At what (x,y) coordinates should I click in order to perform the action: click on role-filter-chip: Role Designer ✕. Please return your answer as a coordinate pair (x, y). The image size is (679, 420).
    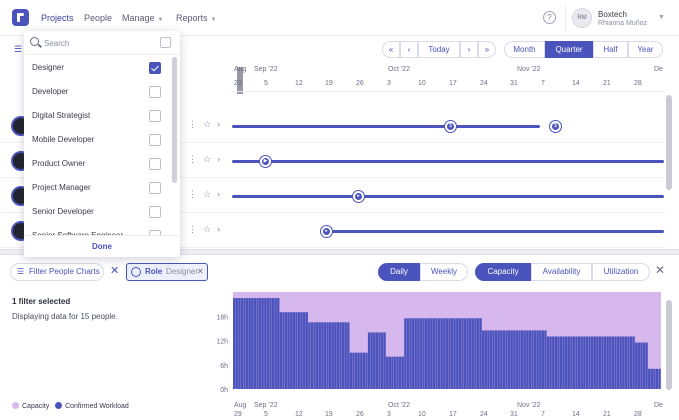
    Looking at the image, I should click on (167, 272).